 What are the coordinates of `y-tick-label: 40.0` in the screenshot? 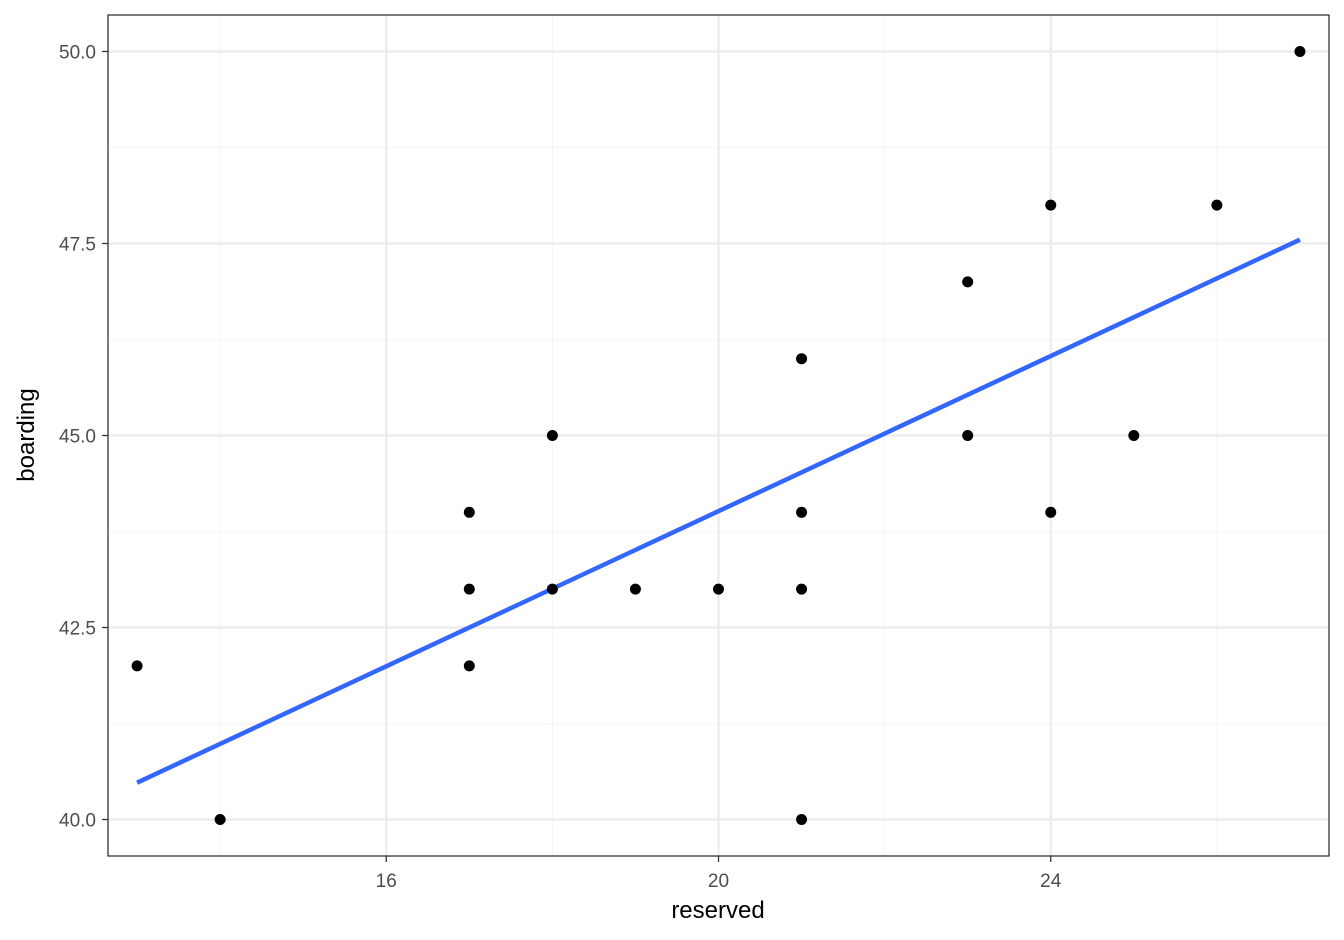 It's located at (77, 821).